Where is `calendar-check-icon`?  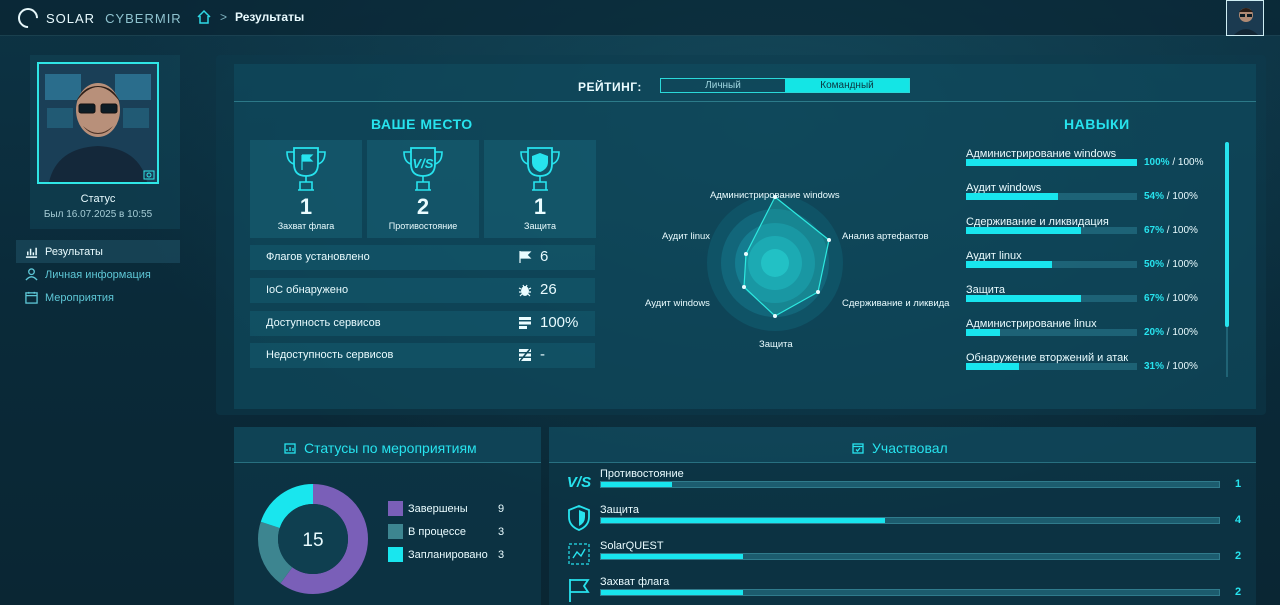 calendar-check-icon is located at coordinates (858, 448).